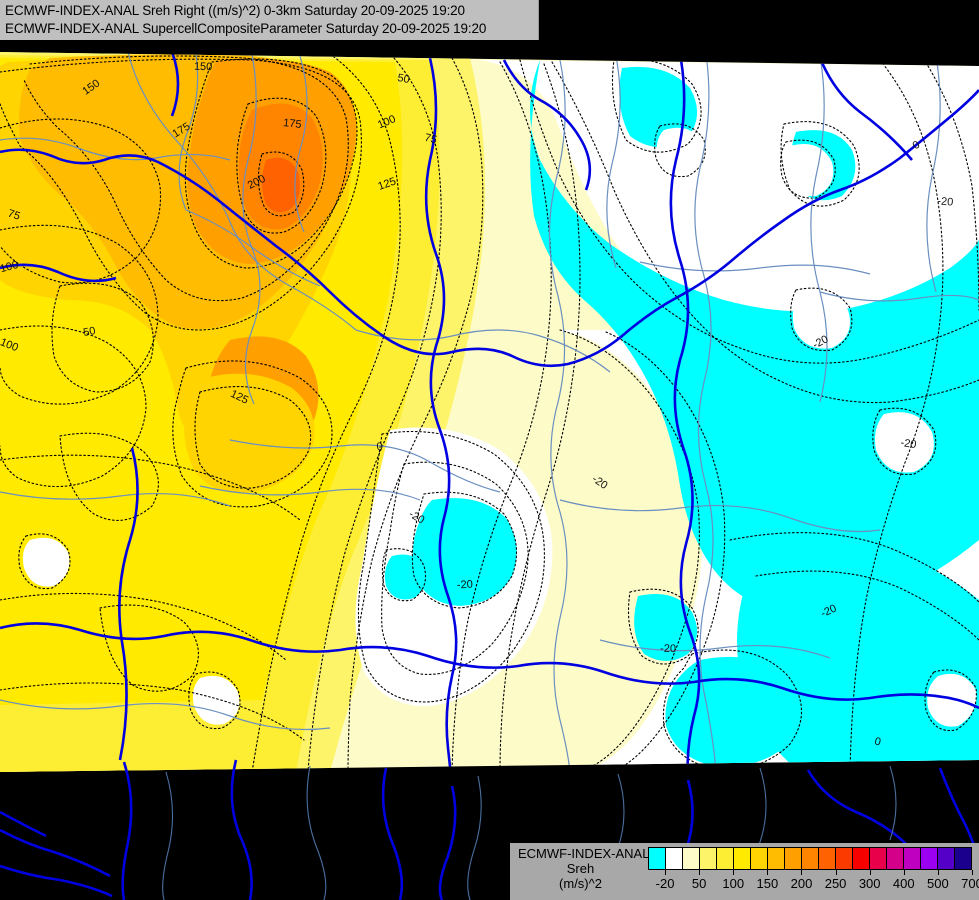 The width and height of the screenshot is (979, 900). I want to click on field-white-hole-c, so click(821, 320).